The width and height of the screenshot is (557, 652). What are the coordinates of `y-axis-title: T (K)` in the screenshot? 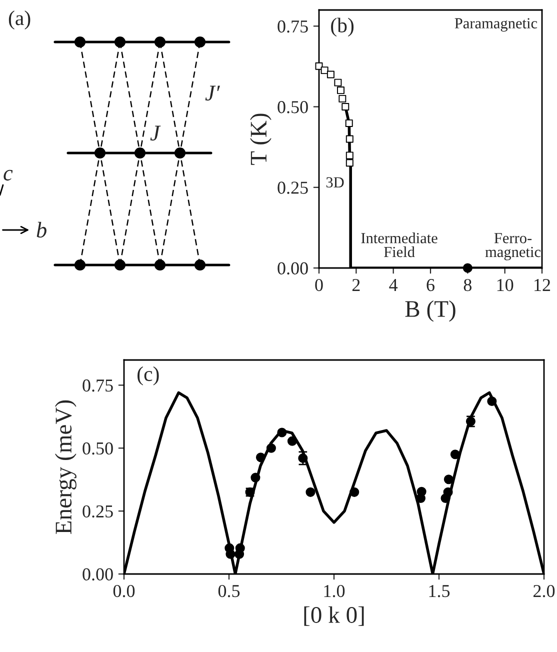 It's located at (261, 139).